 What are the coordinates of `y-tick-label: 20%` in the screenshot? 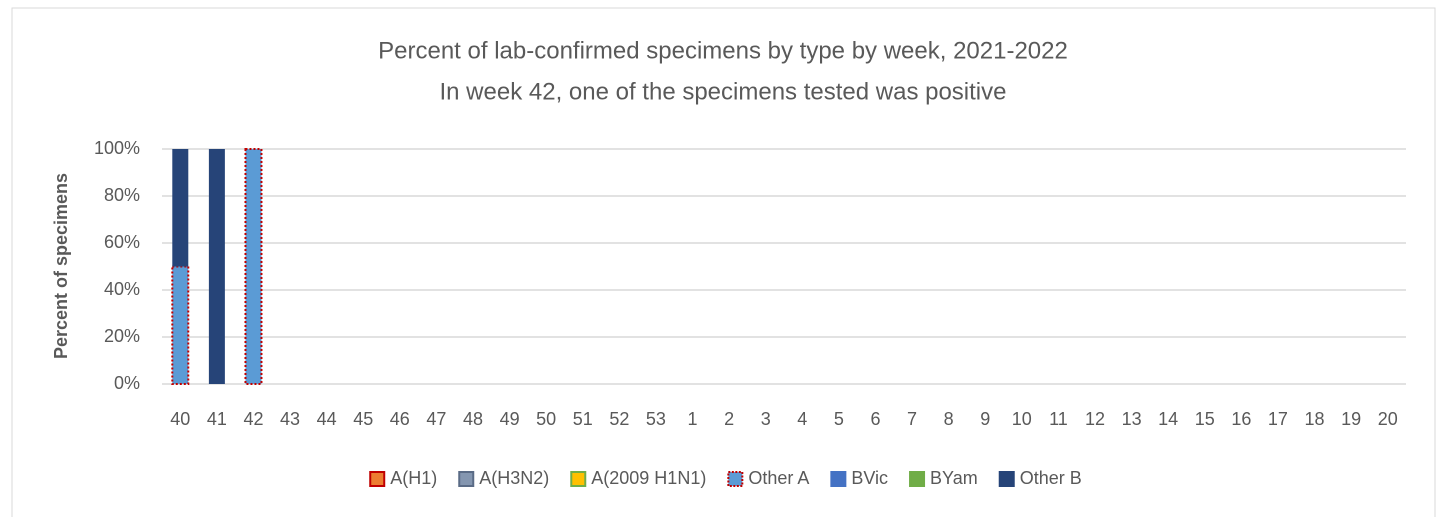 It's located at (122, 336).